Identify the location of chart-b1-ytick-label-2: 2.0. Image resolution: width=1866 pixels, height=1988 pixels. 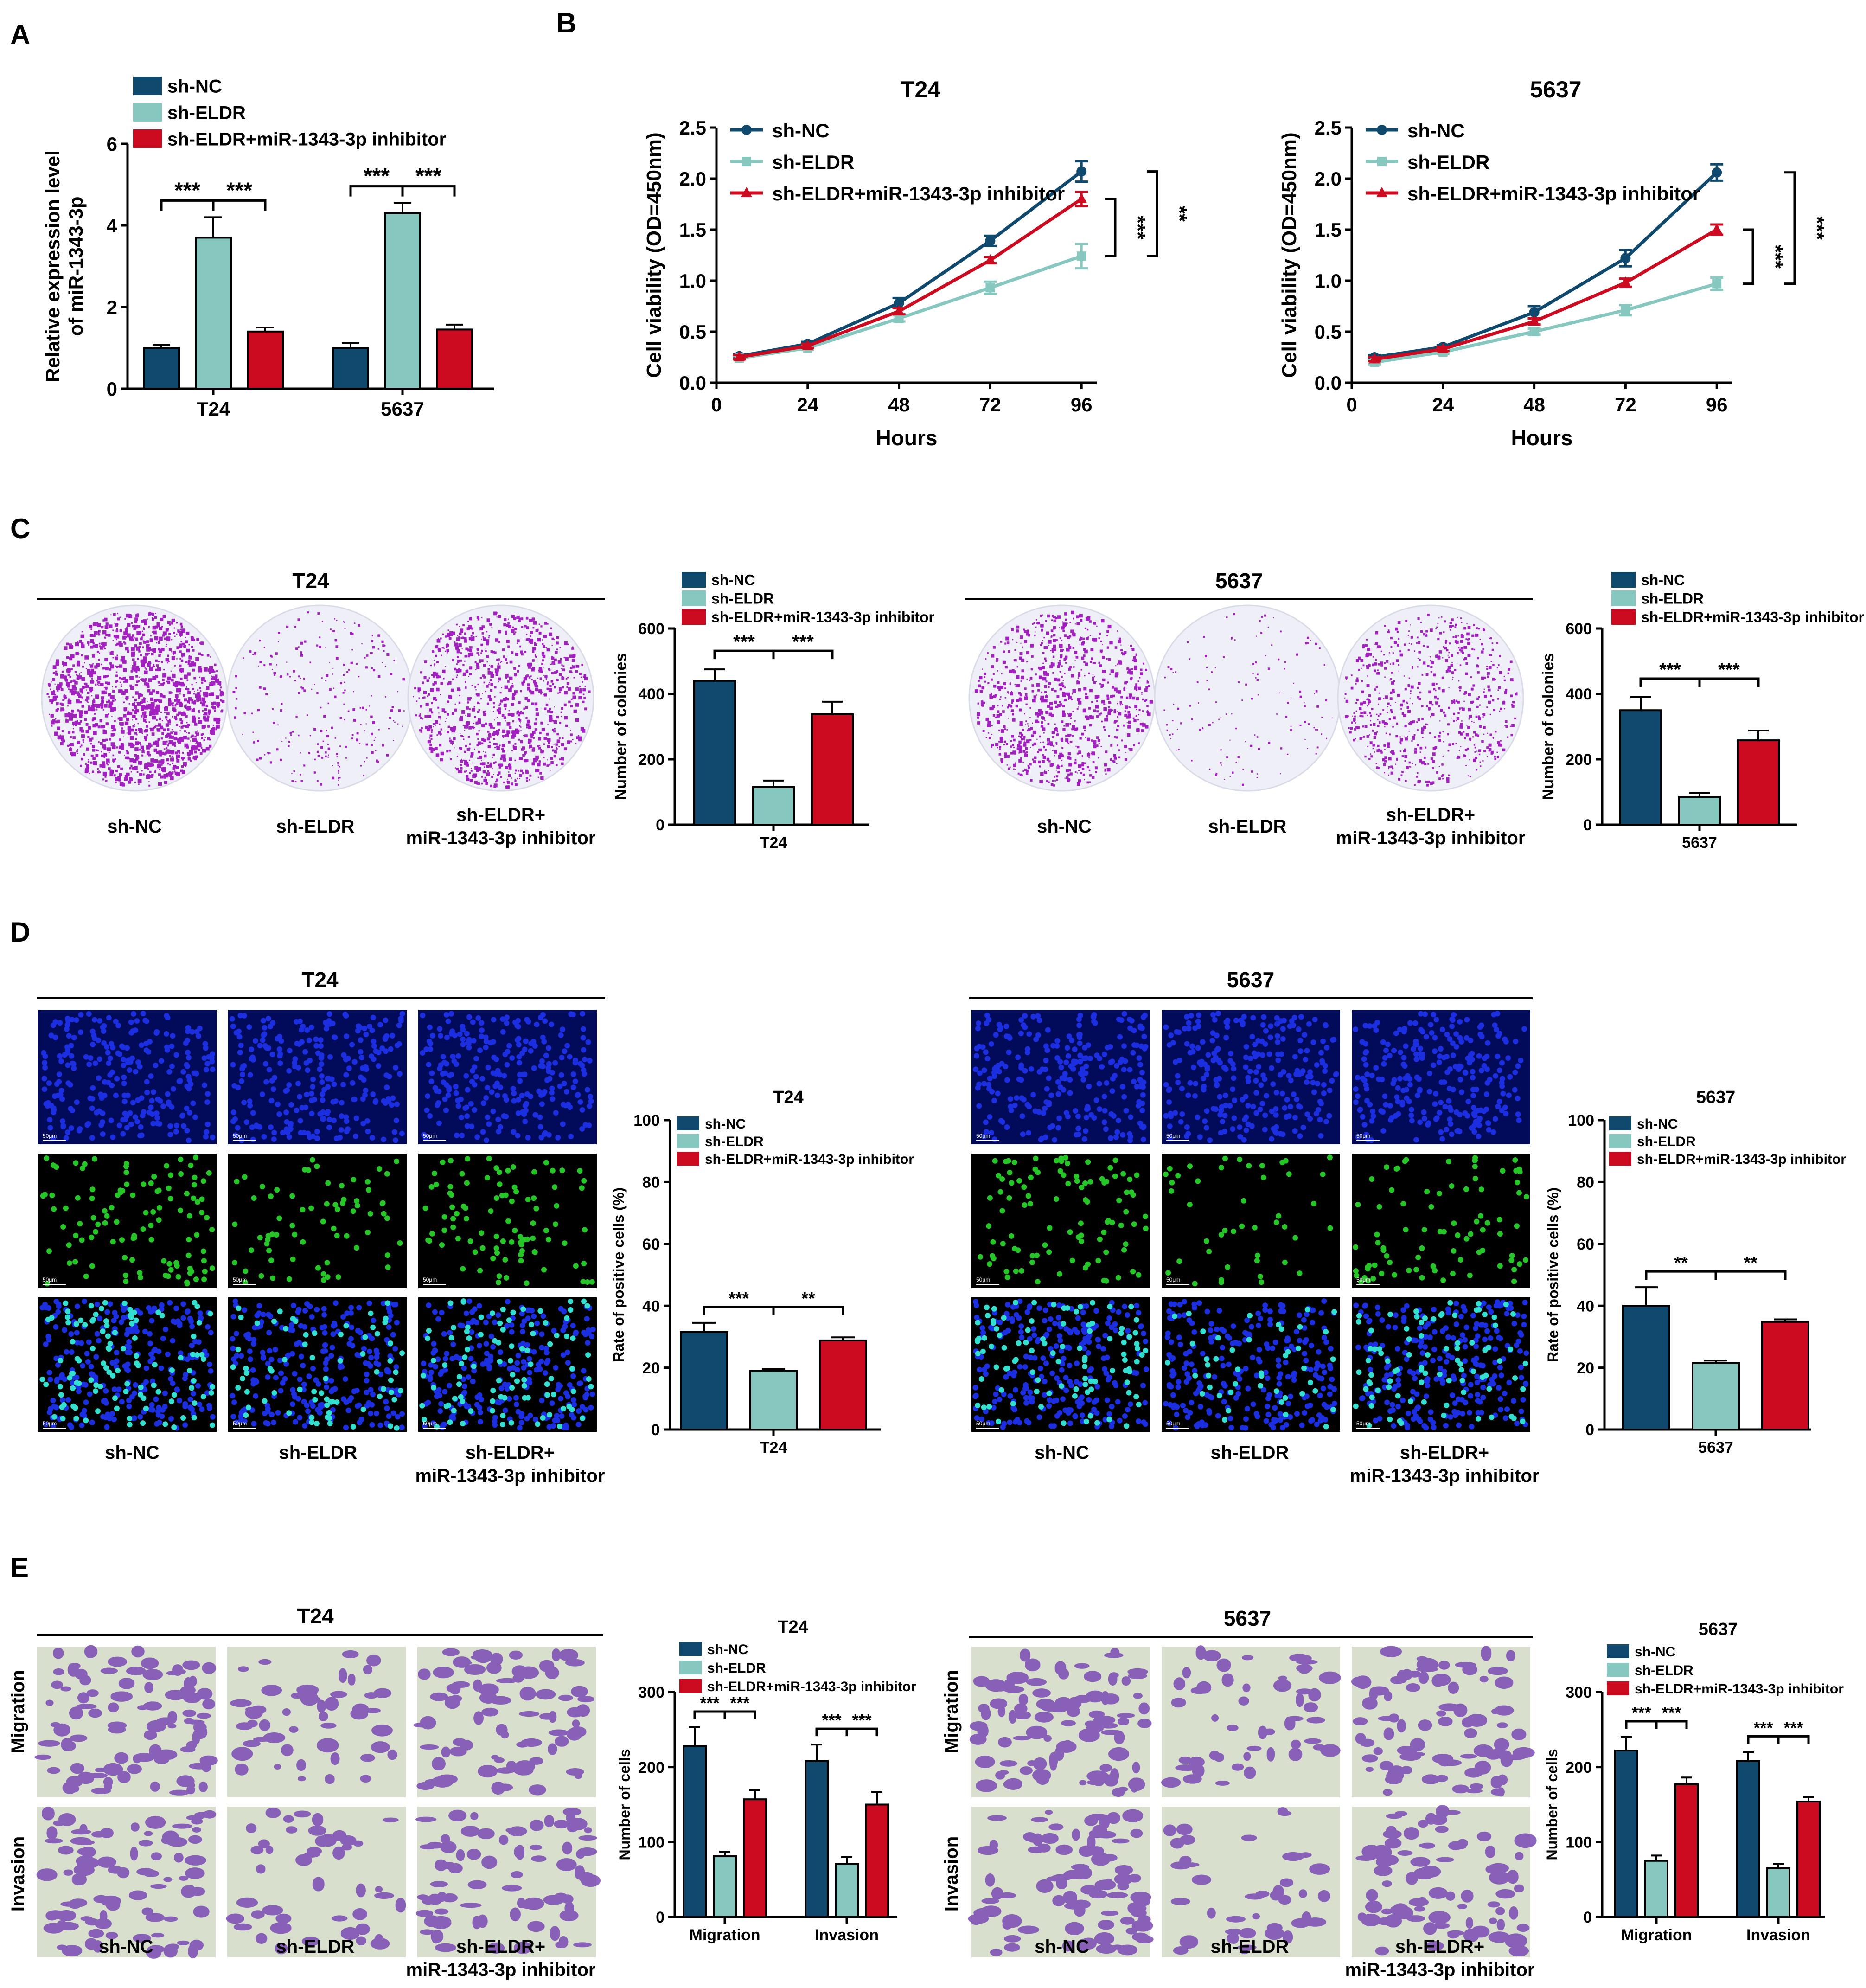
(692, 179).